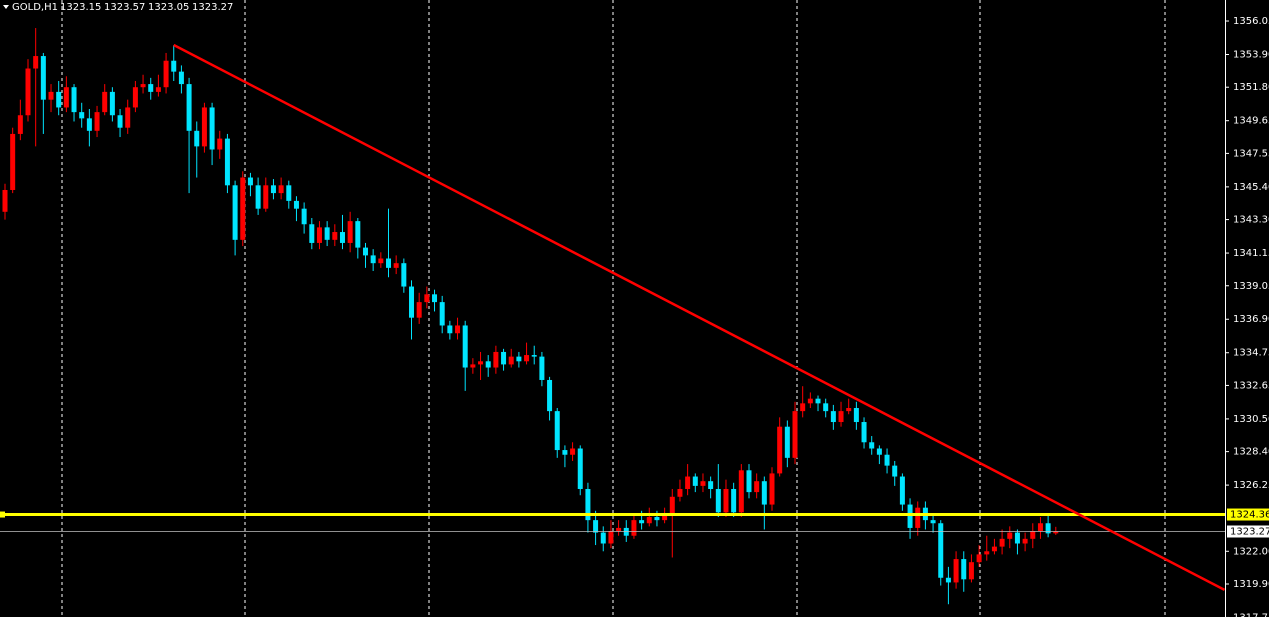  What do you see at coordinates (1251, 21) in the screenshot?
I see `y-tick-label: 1356.05` at bounding box center [1251, 21].